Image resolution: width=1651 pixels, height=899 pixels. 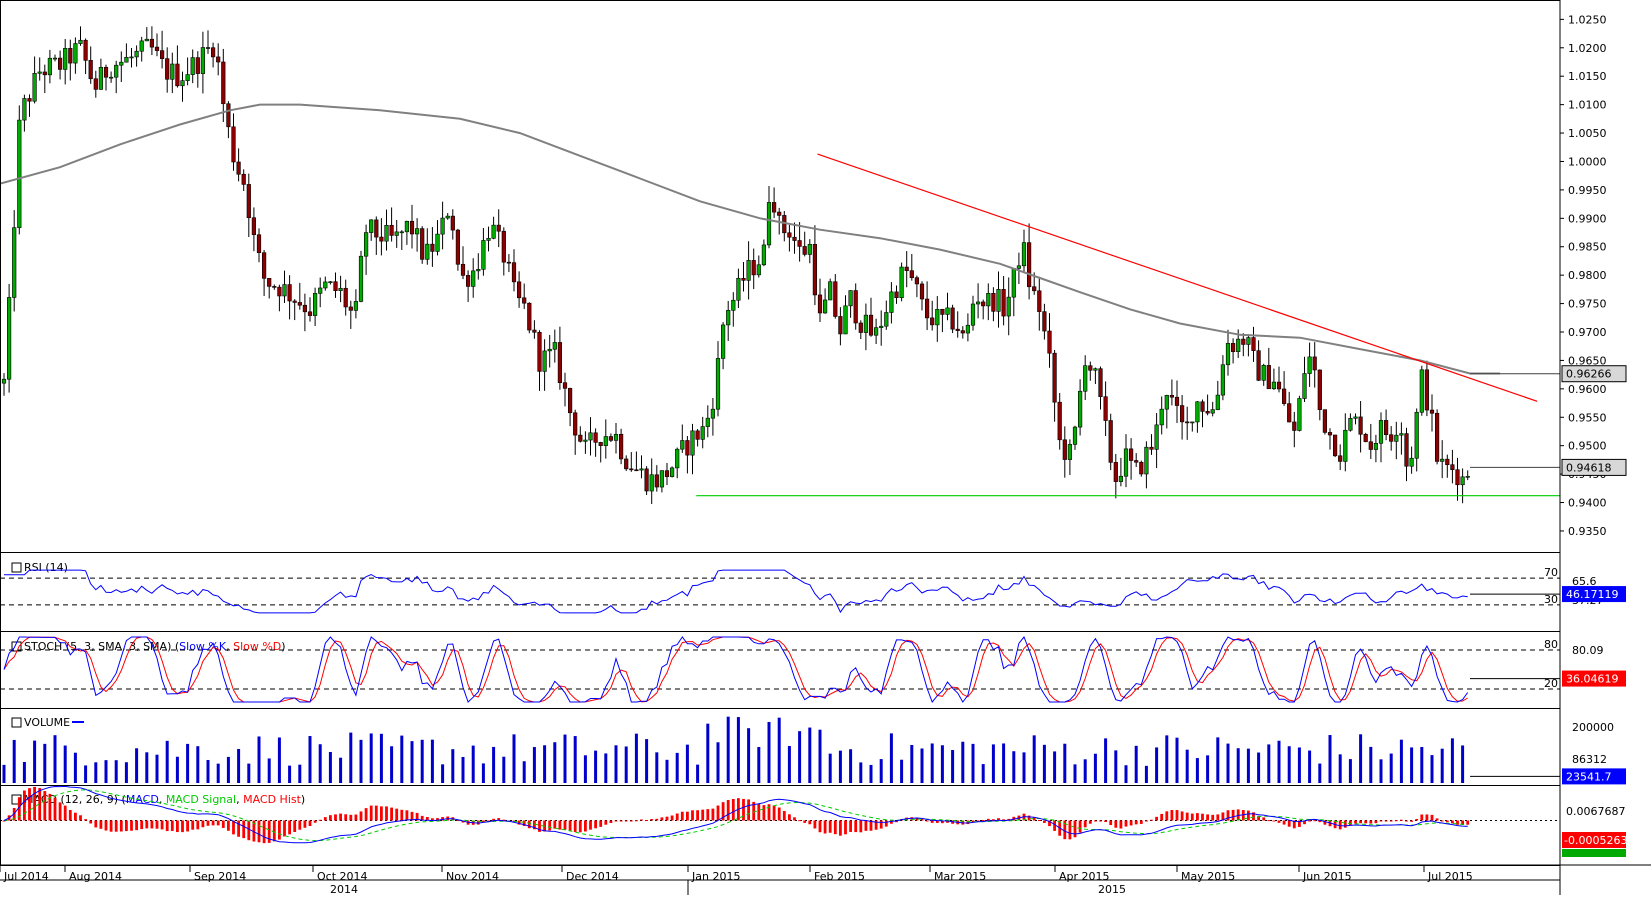 I want to click on rsi-level-30-label: 30, so click(x=1551, y=599).